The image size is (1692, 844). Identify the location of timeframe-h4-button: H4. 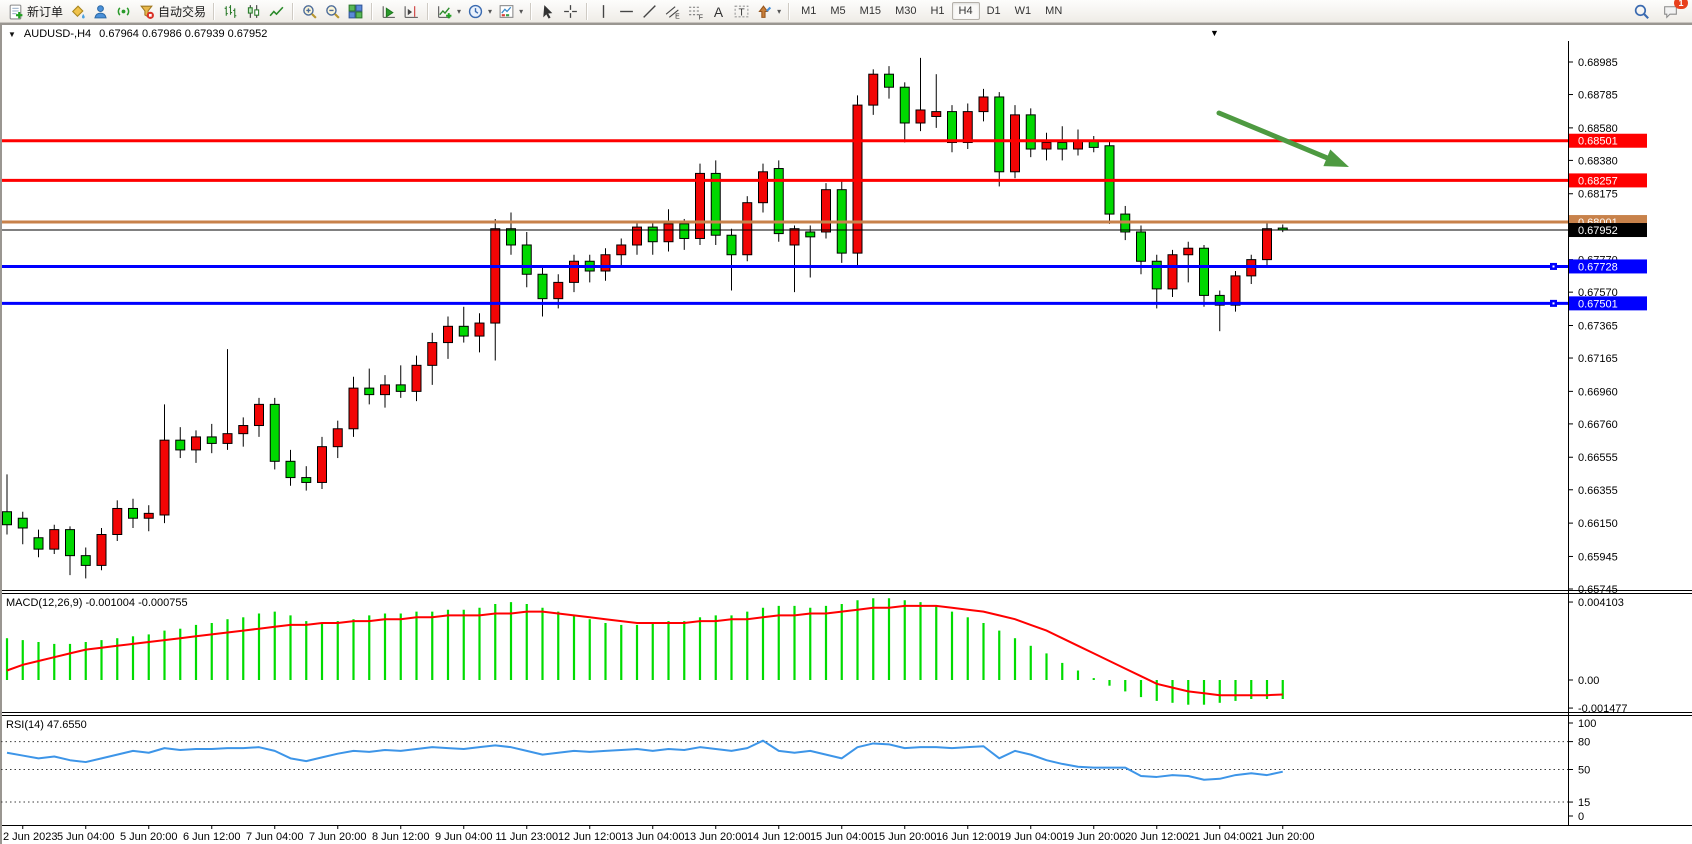
(965, 11).